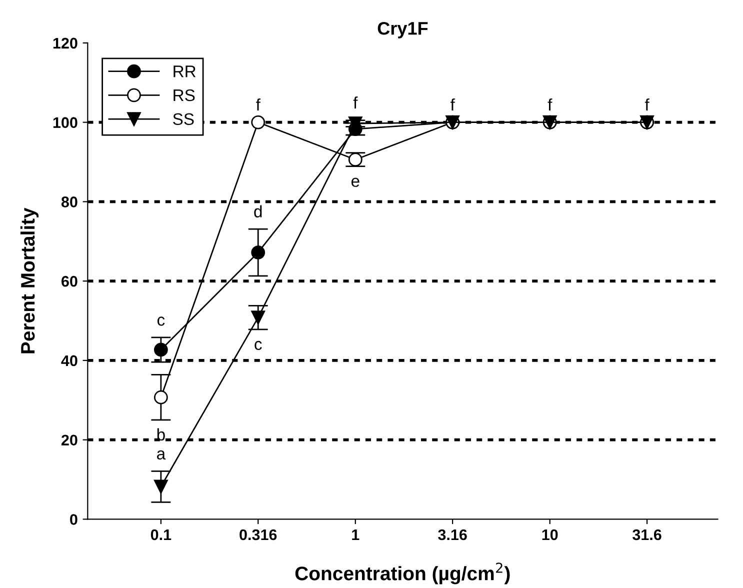  What do you see at coordinates (74, 519) in the screenshot?
I see `y-tick-label: 0` at bounding box center [74, 519].